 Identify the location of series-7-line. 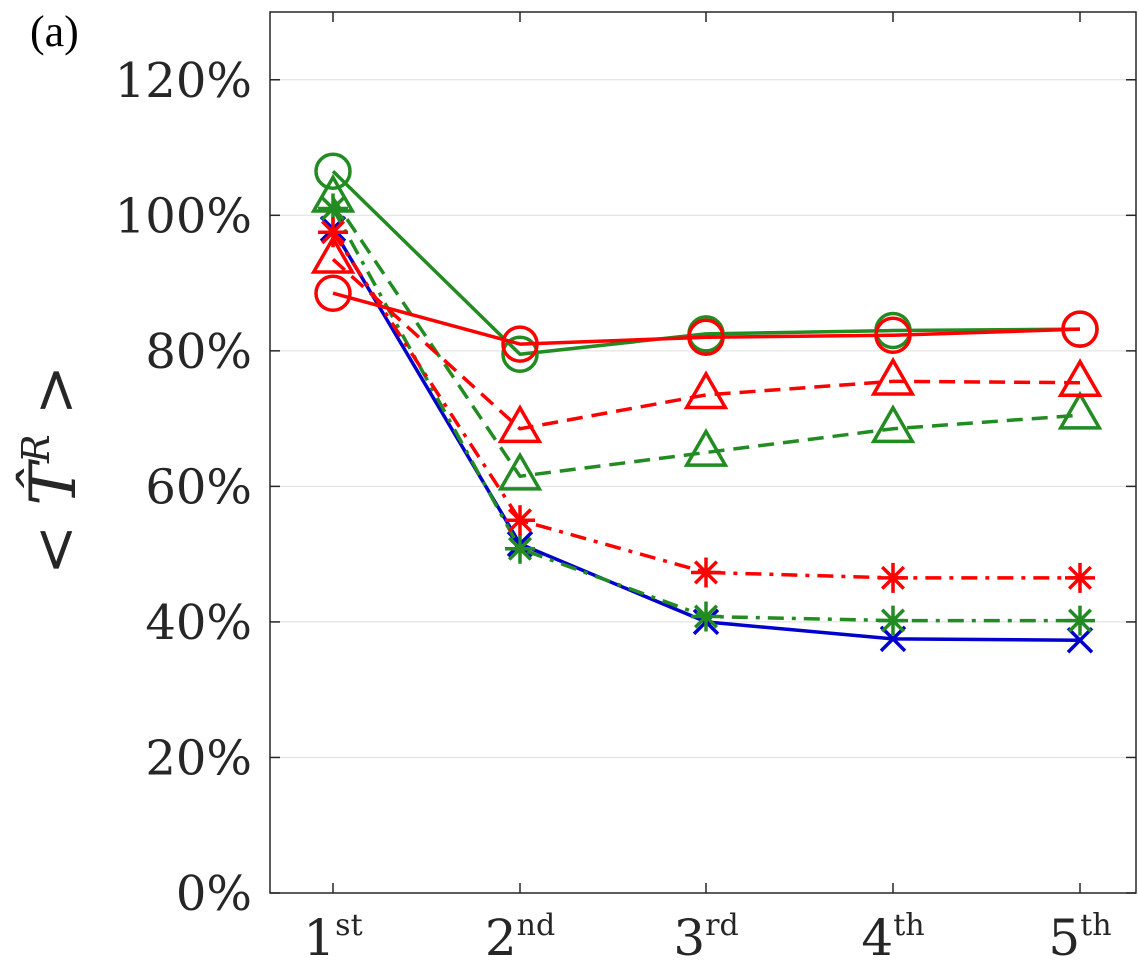
(706, 318).